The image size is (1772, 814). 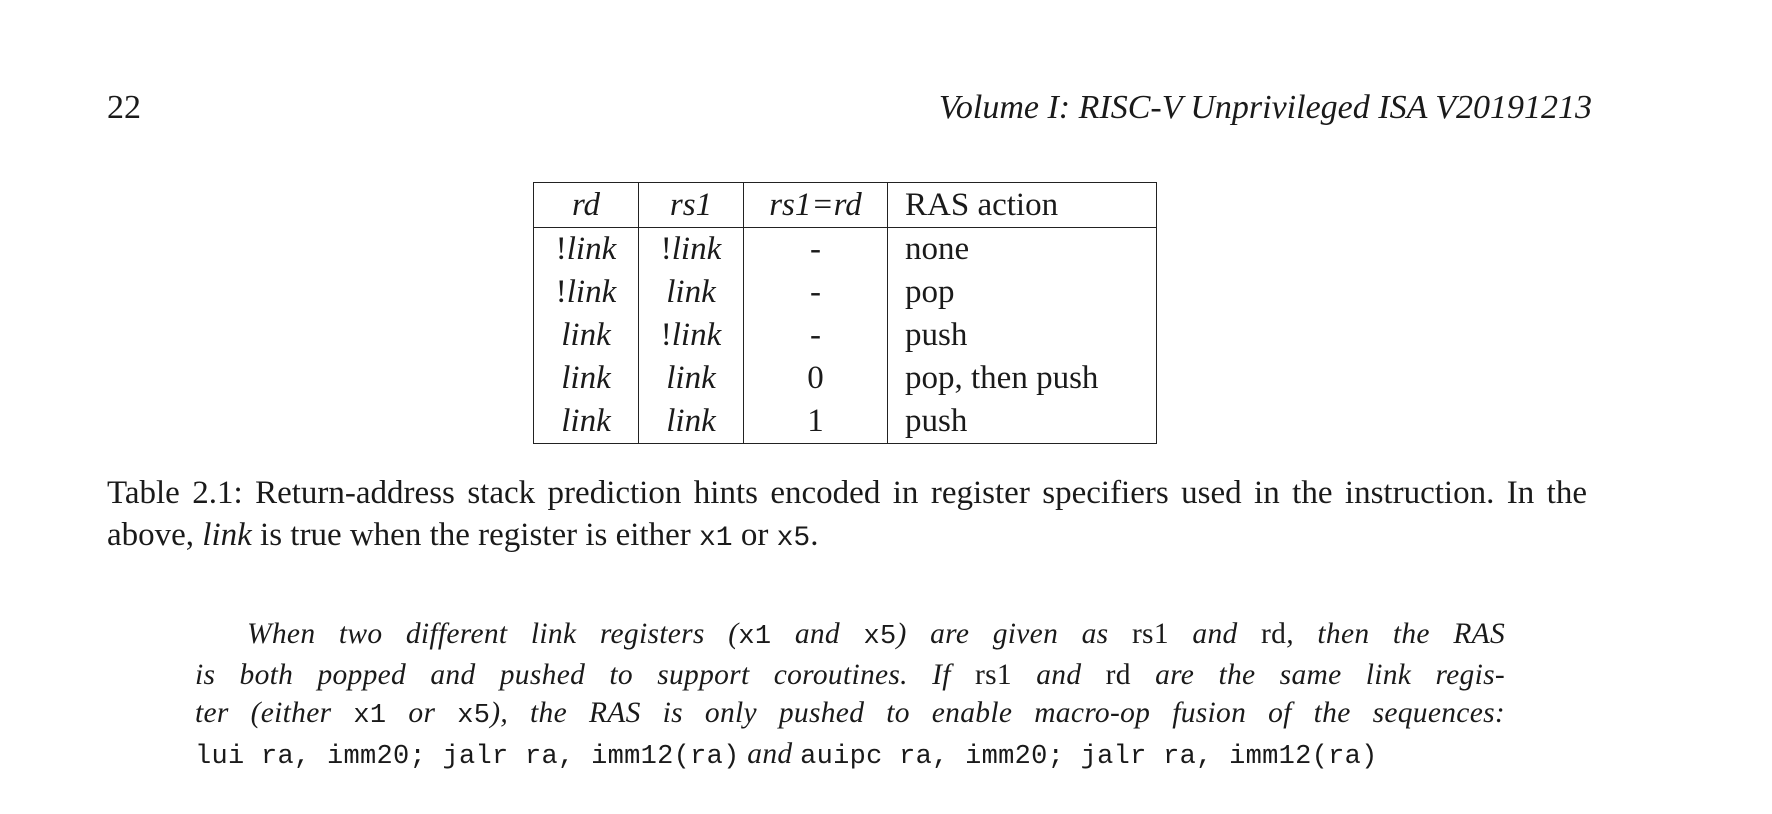 I want to click on table-row: !link !link - none, so click(x=845, y=249).